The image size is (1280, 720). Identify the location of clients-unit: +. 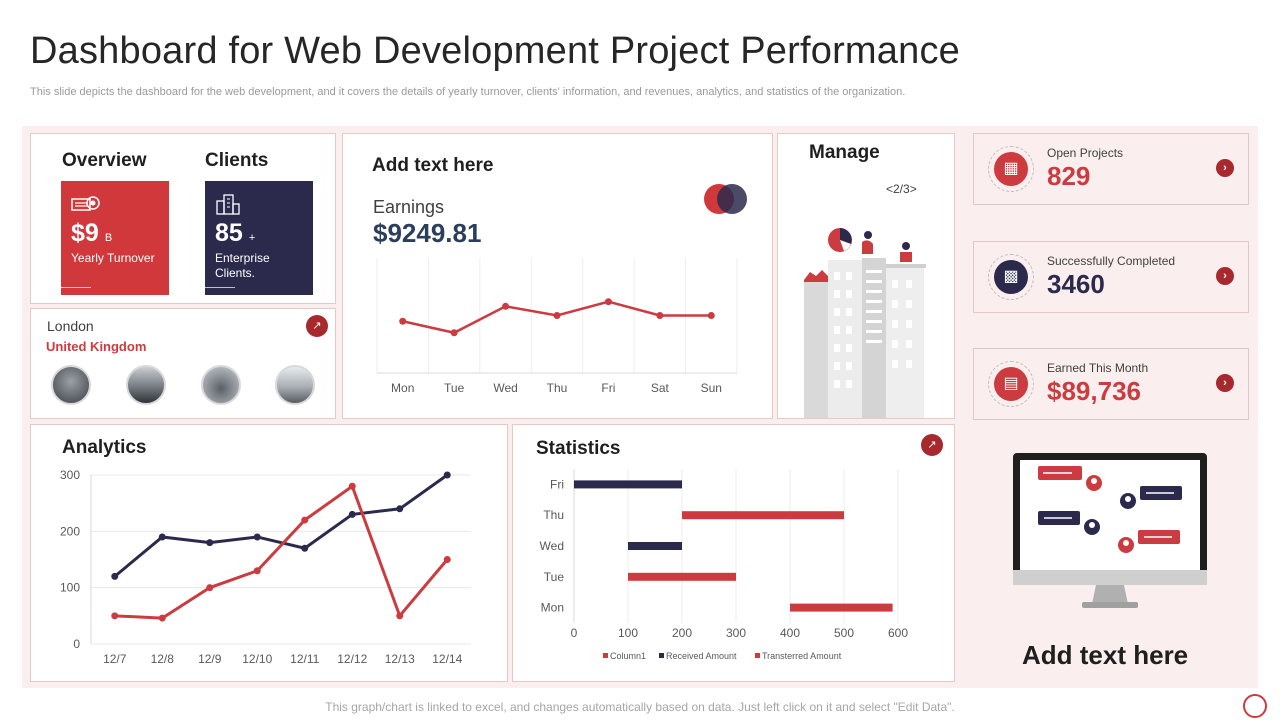
(252, 238).